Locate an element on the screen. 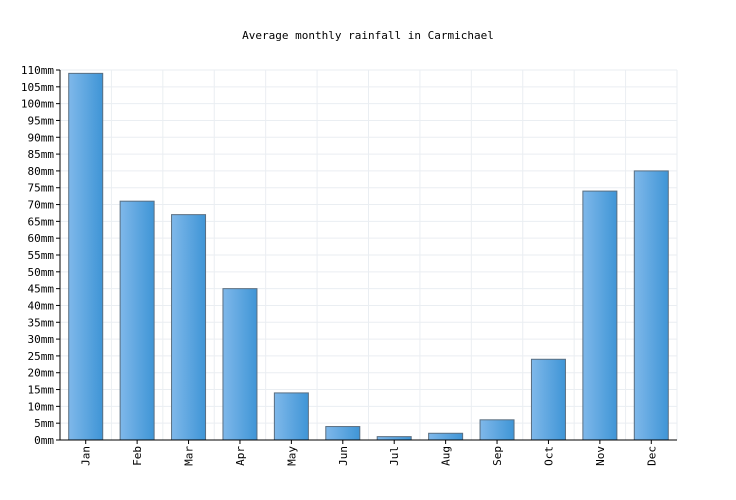 The height and width of the screenshot is (500, 736). y-tick-label: 5mm is located at coordinates (44, 423).